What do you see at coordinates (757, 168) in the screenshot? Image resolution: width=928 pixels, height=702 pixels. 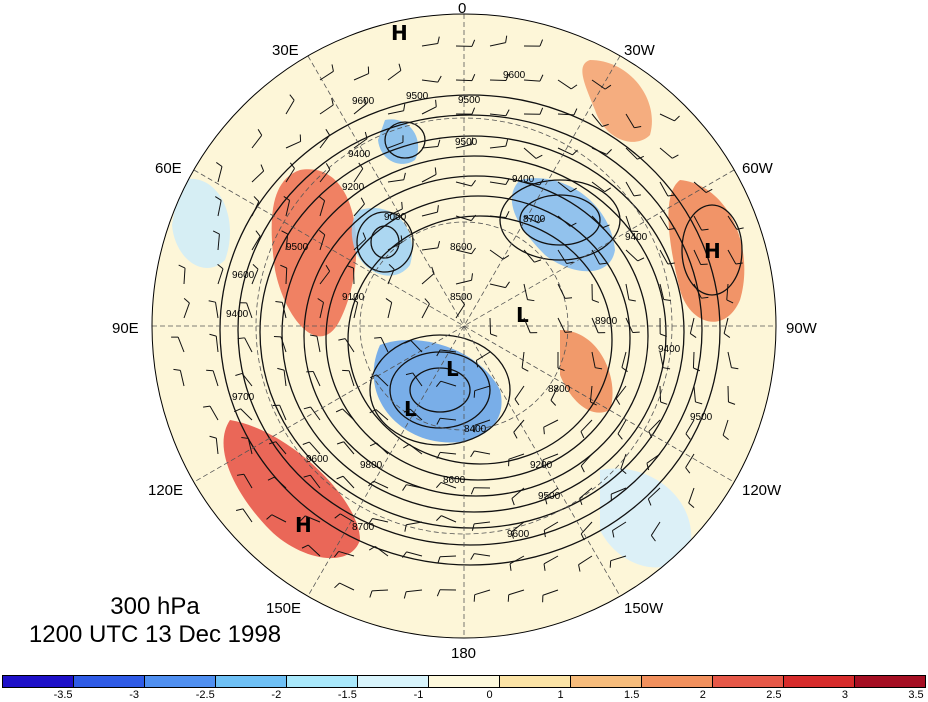 I see `longitude-label-60w: 60W` at bounding box center [757, 168].